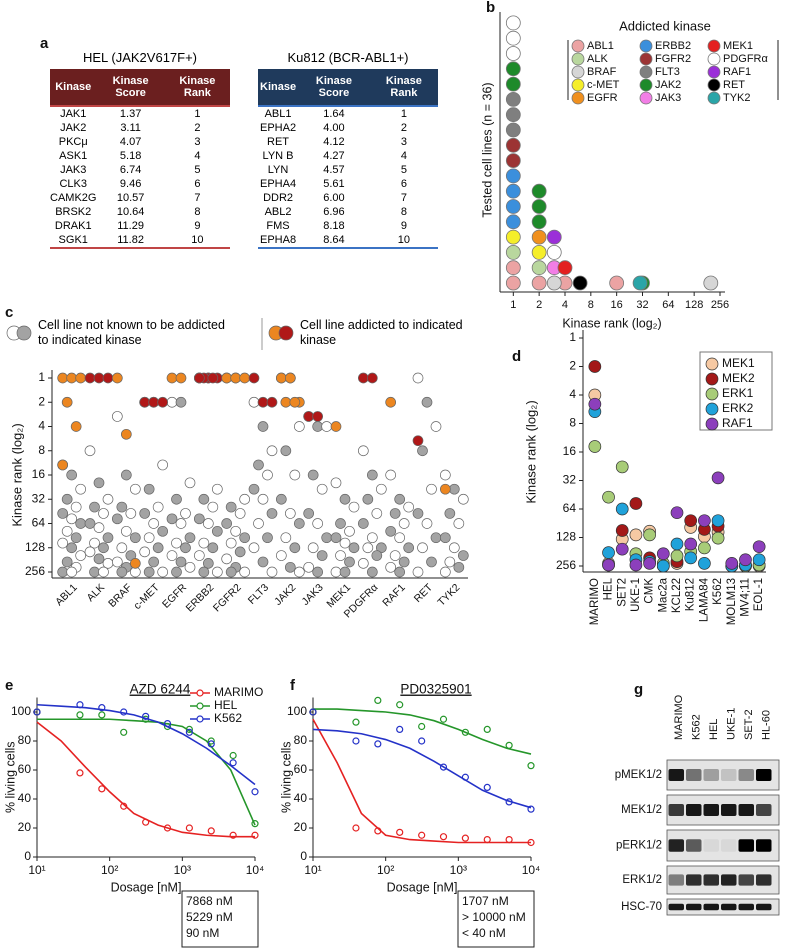 The height and width of the screenshot is (949, 788). Describe the element at coordinates (334, 142) in the screenshot. I see `table-cell: 4.12` at that location.